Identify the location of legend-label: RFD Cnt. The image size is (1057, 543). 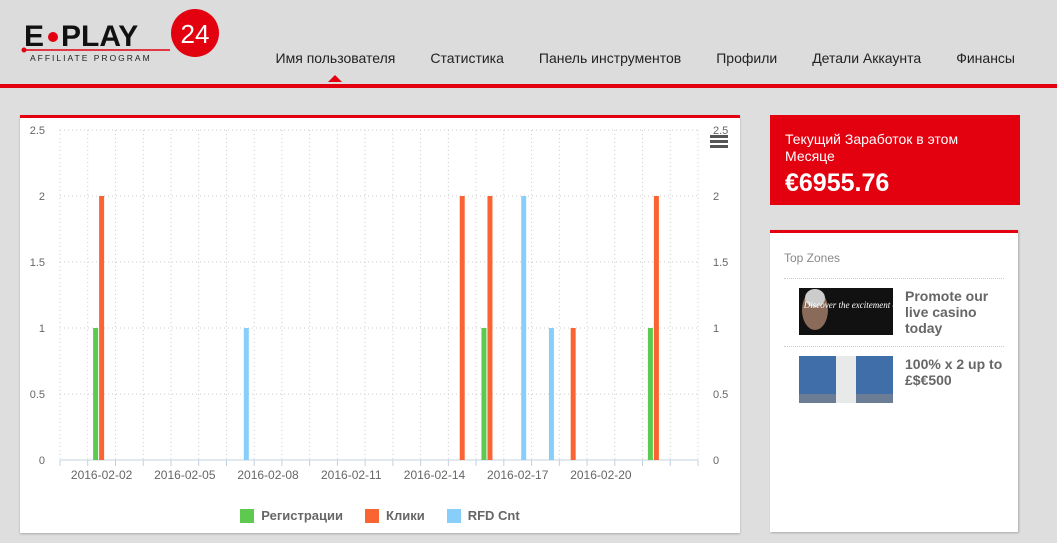
(493, 515).